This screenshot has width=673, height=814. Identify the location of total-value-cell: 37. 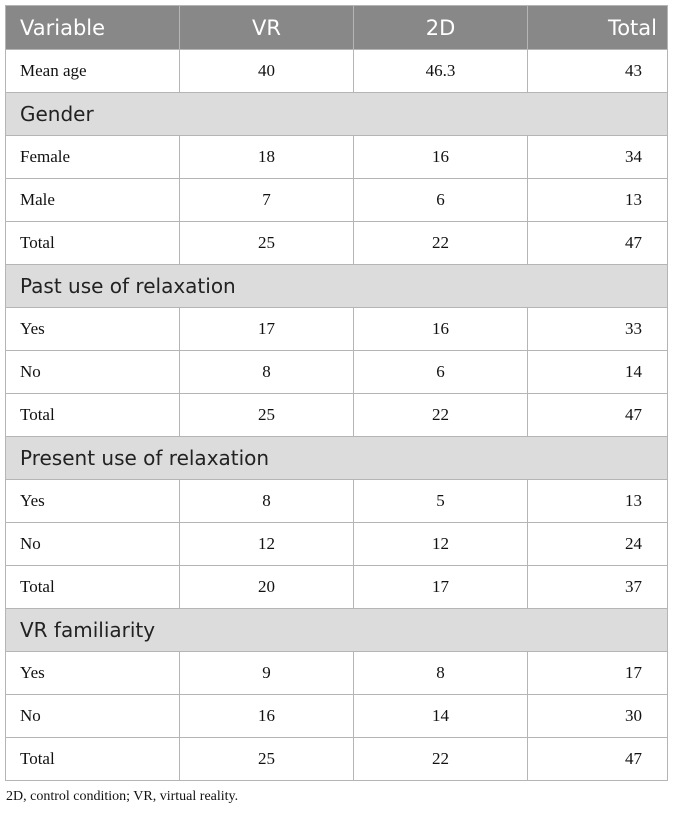
(597, 587).